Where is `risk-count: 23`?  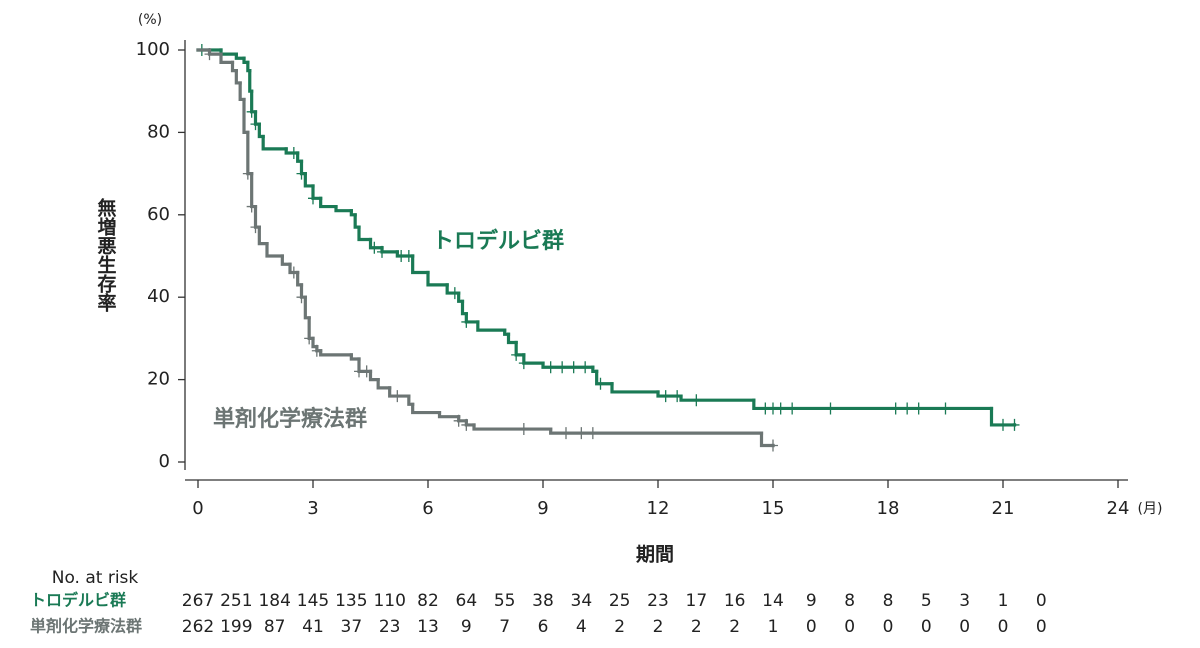
risk-count: 23 is located at coordinates (390, 627).